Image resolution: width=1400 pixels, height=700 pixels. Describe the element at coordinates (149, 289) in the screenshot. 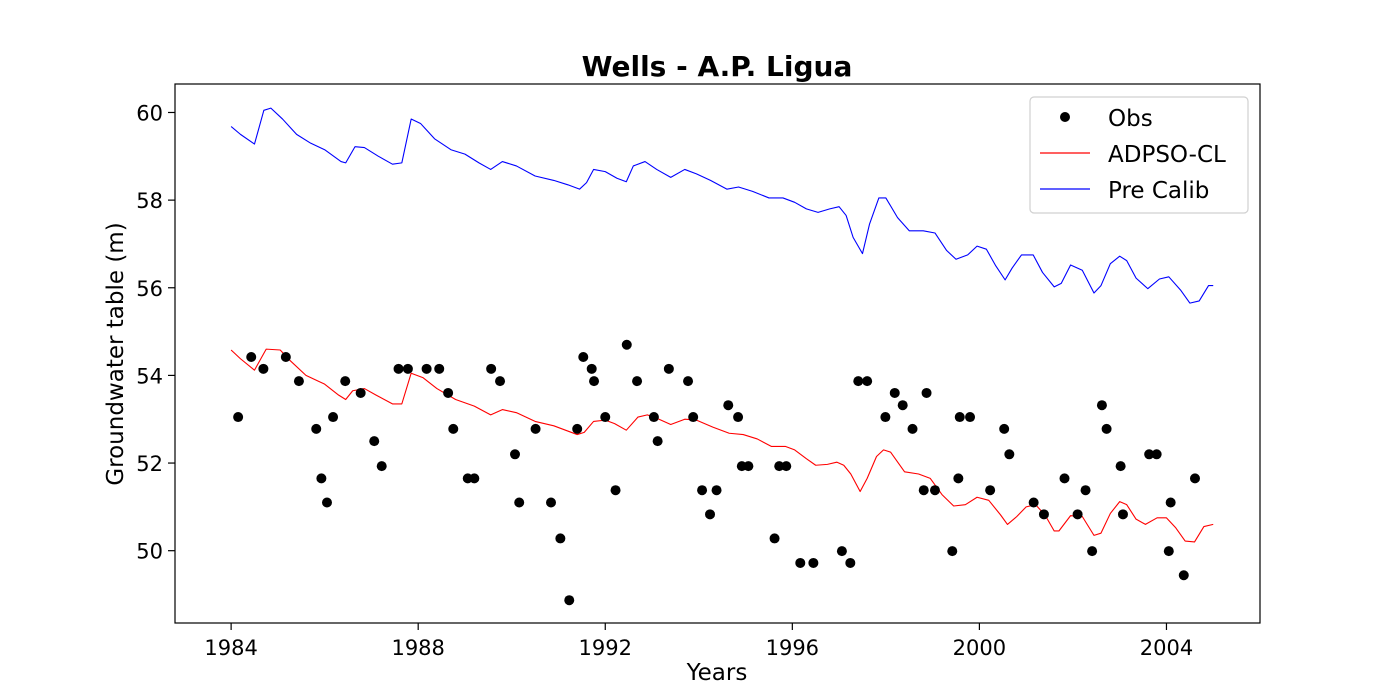

I see `y-tick-label-56: 56` at that location.